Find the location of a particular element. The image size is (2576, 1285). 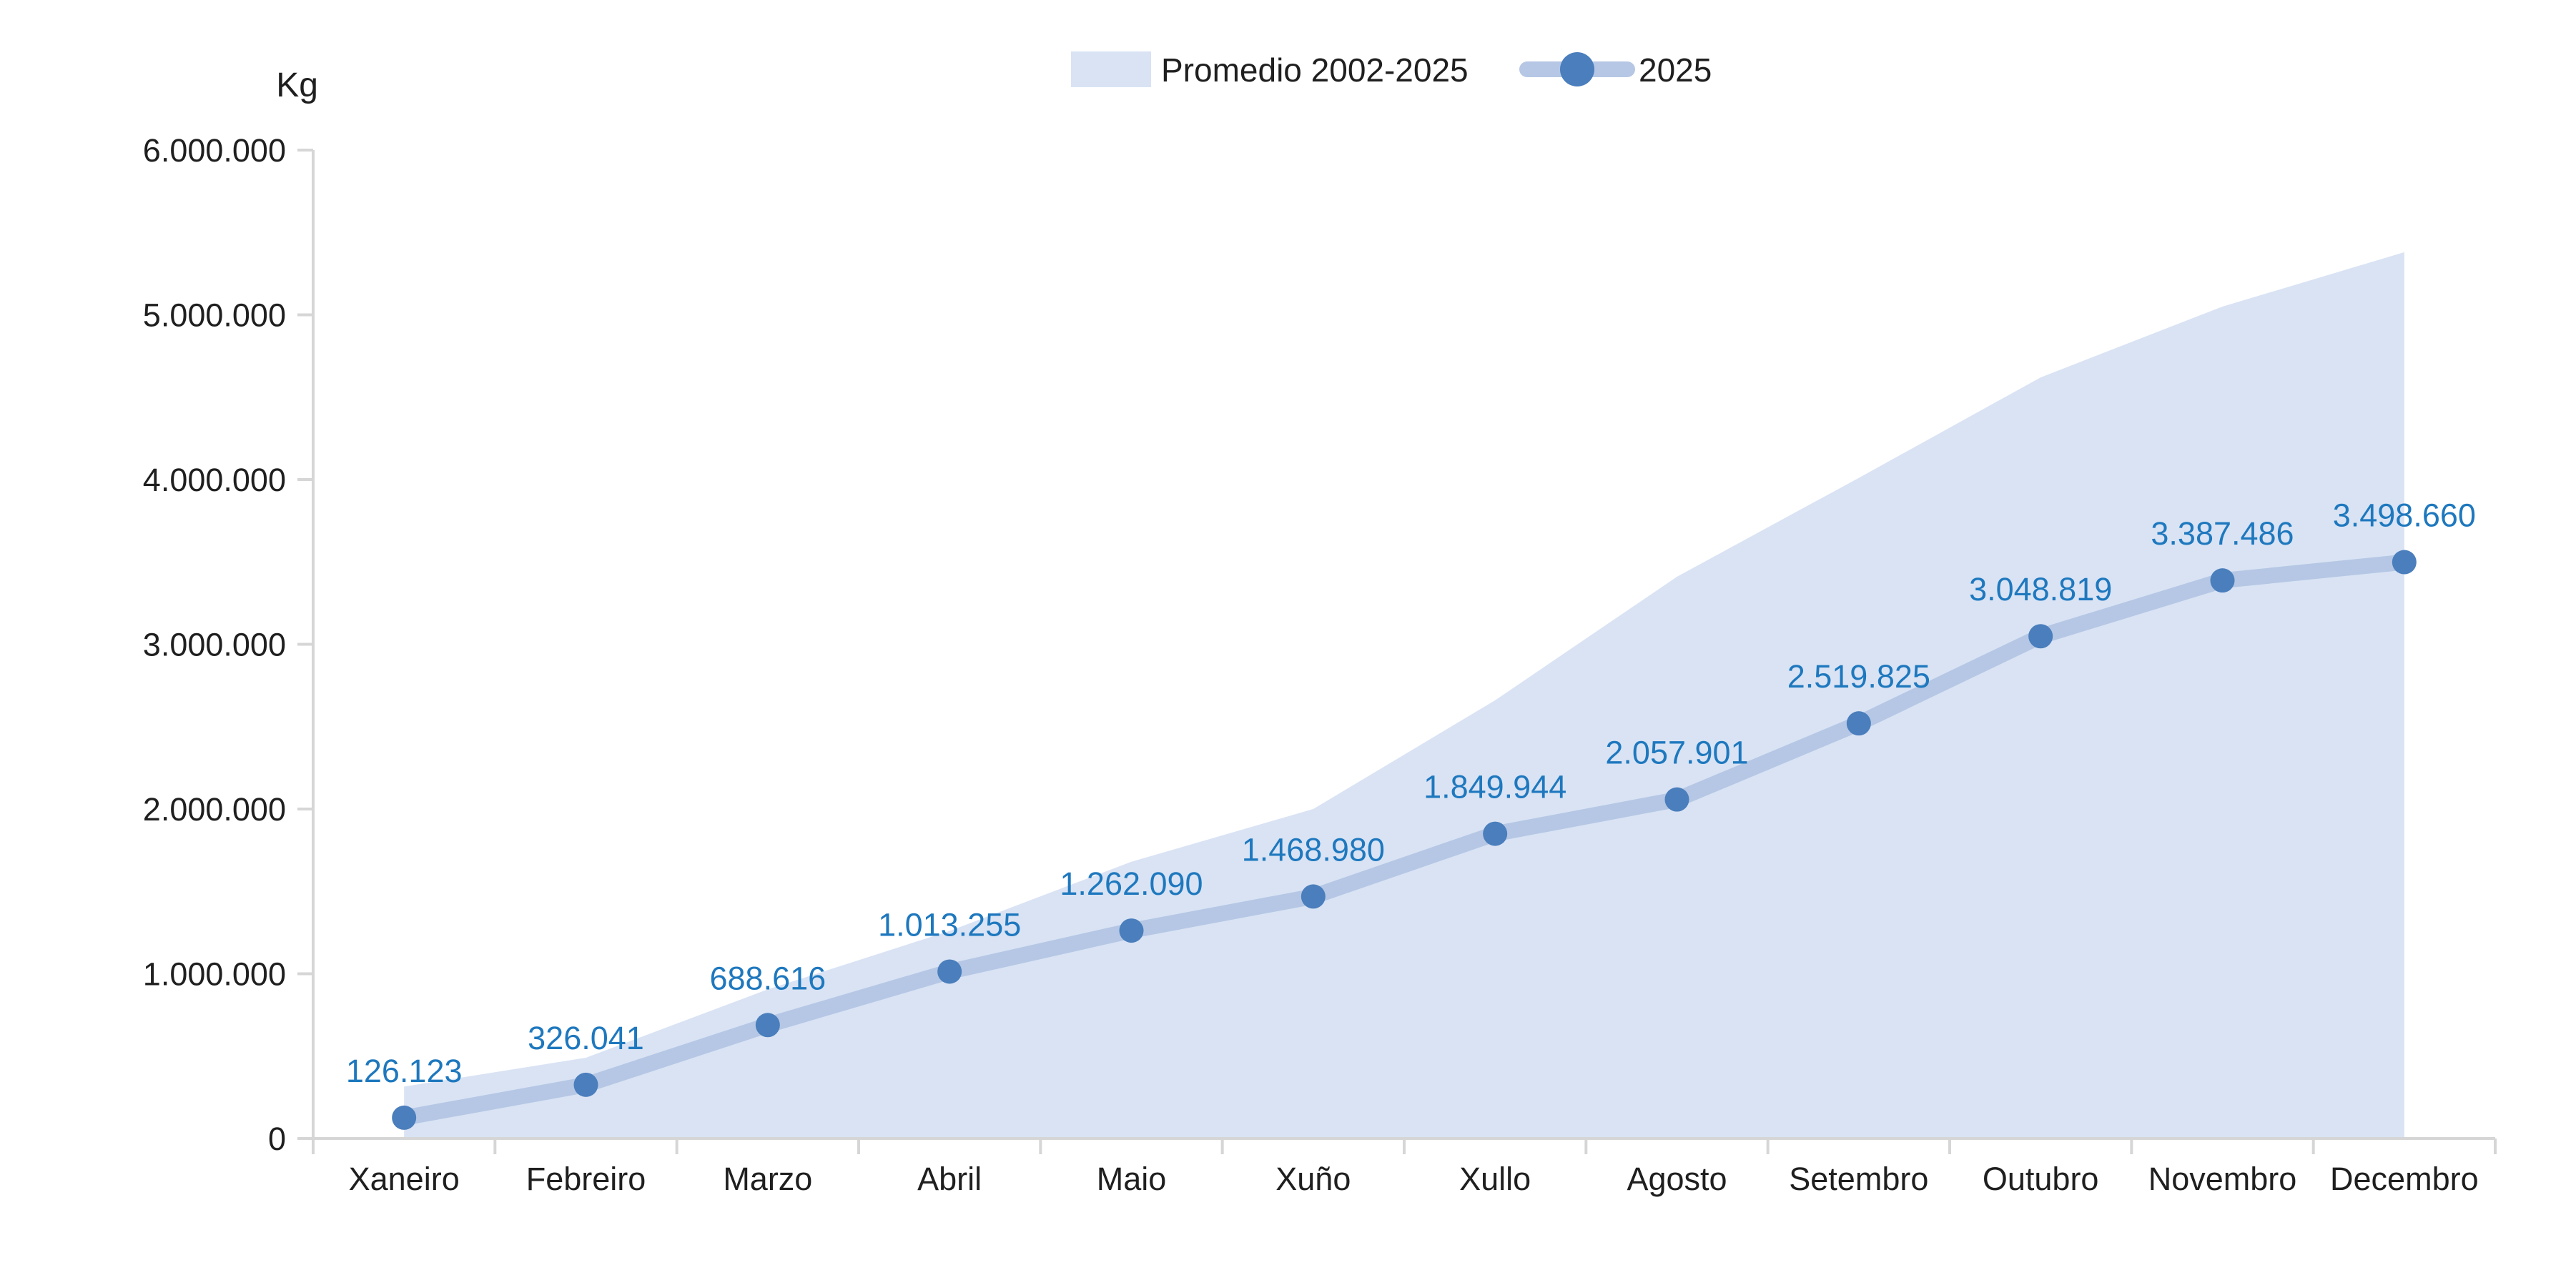

data-label-2025-3: 1.013.255 is located at coordinates (949, 924).